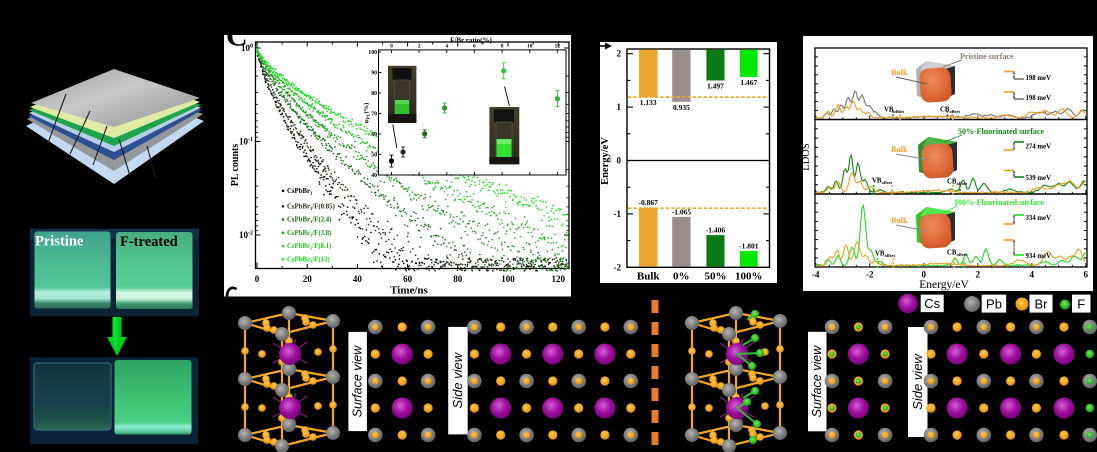 The width and height of the screenshot is (1097, 452). I want to click on svg-text: 1.467, so click(748, 82).